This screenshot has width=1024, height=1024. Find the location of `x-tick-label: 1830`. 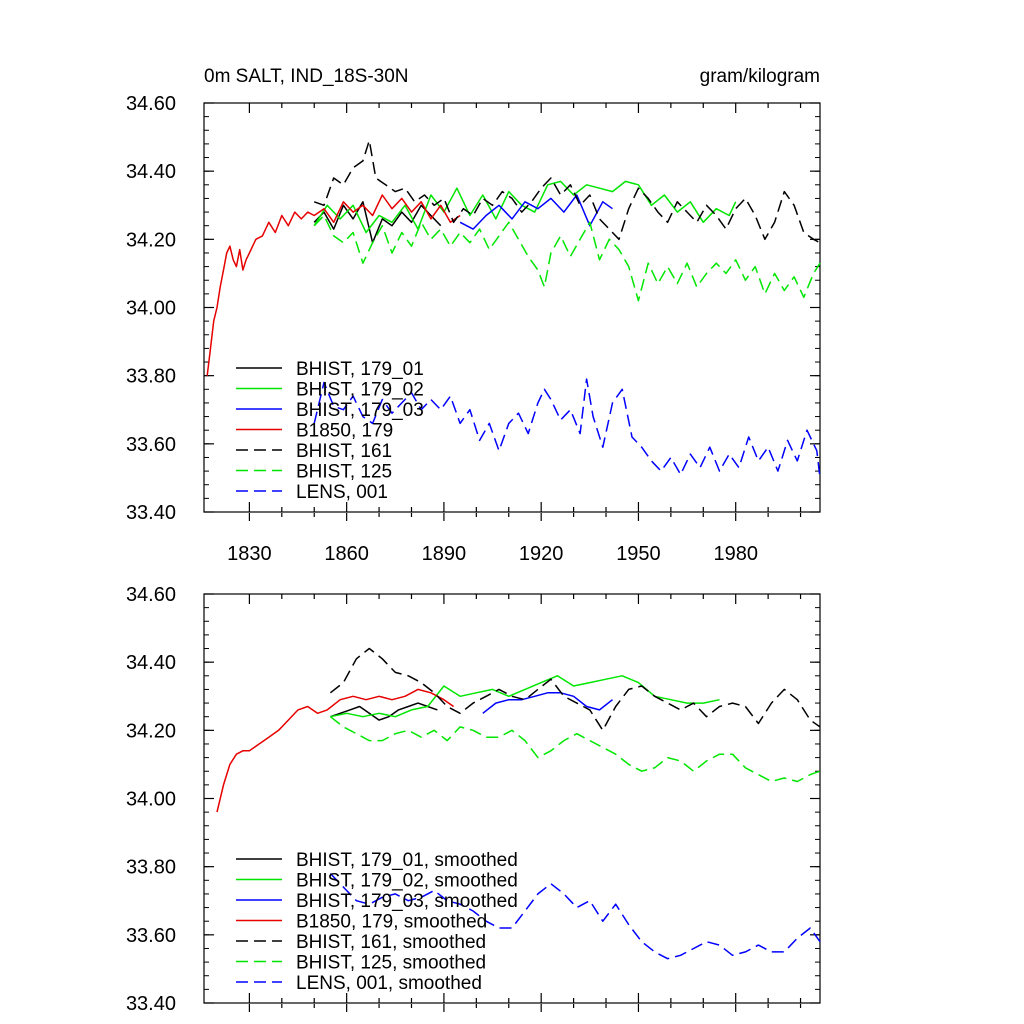

x-tick-label: 1830 is located at coordinates (249, 554).